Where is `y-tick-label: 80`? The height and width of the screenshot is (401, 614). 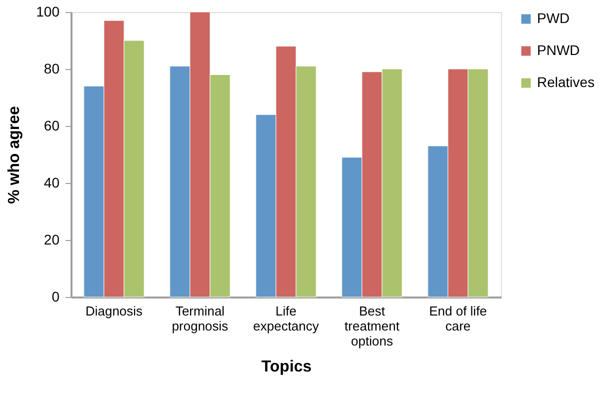
y-tick-label: 80 is located at coordinates (52, 68).